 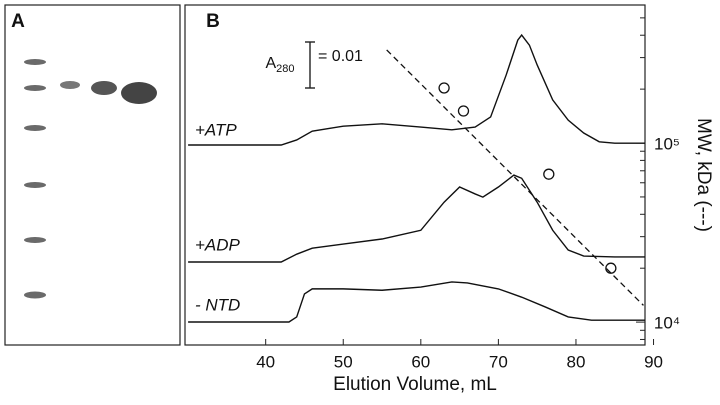 What do you see at coordinates (265, 361) in the screenshot?
I see `x-tick-label: 40` at bounding box center [265, 361].